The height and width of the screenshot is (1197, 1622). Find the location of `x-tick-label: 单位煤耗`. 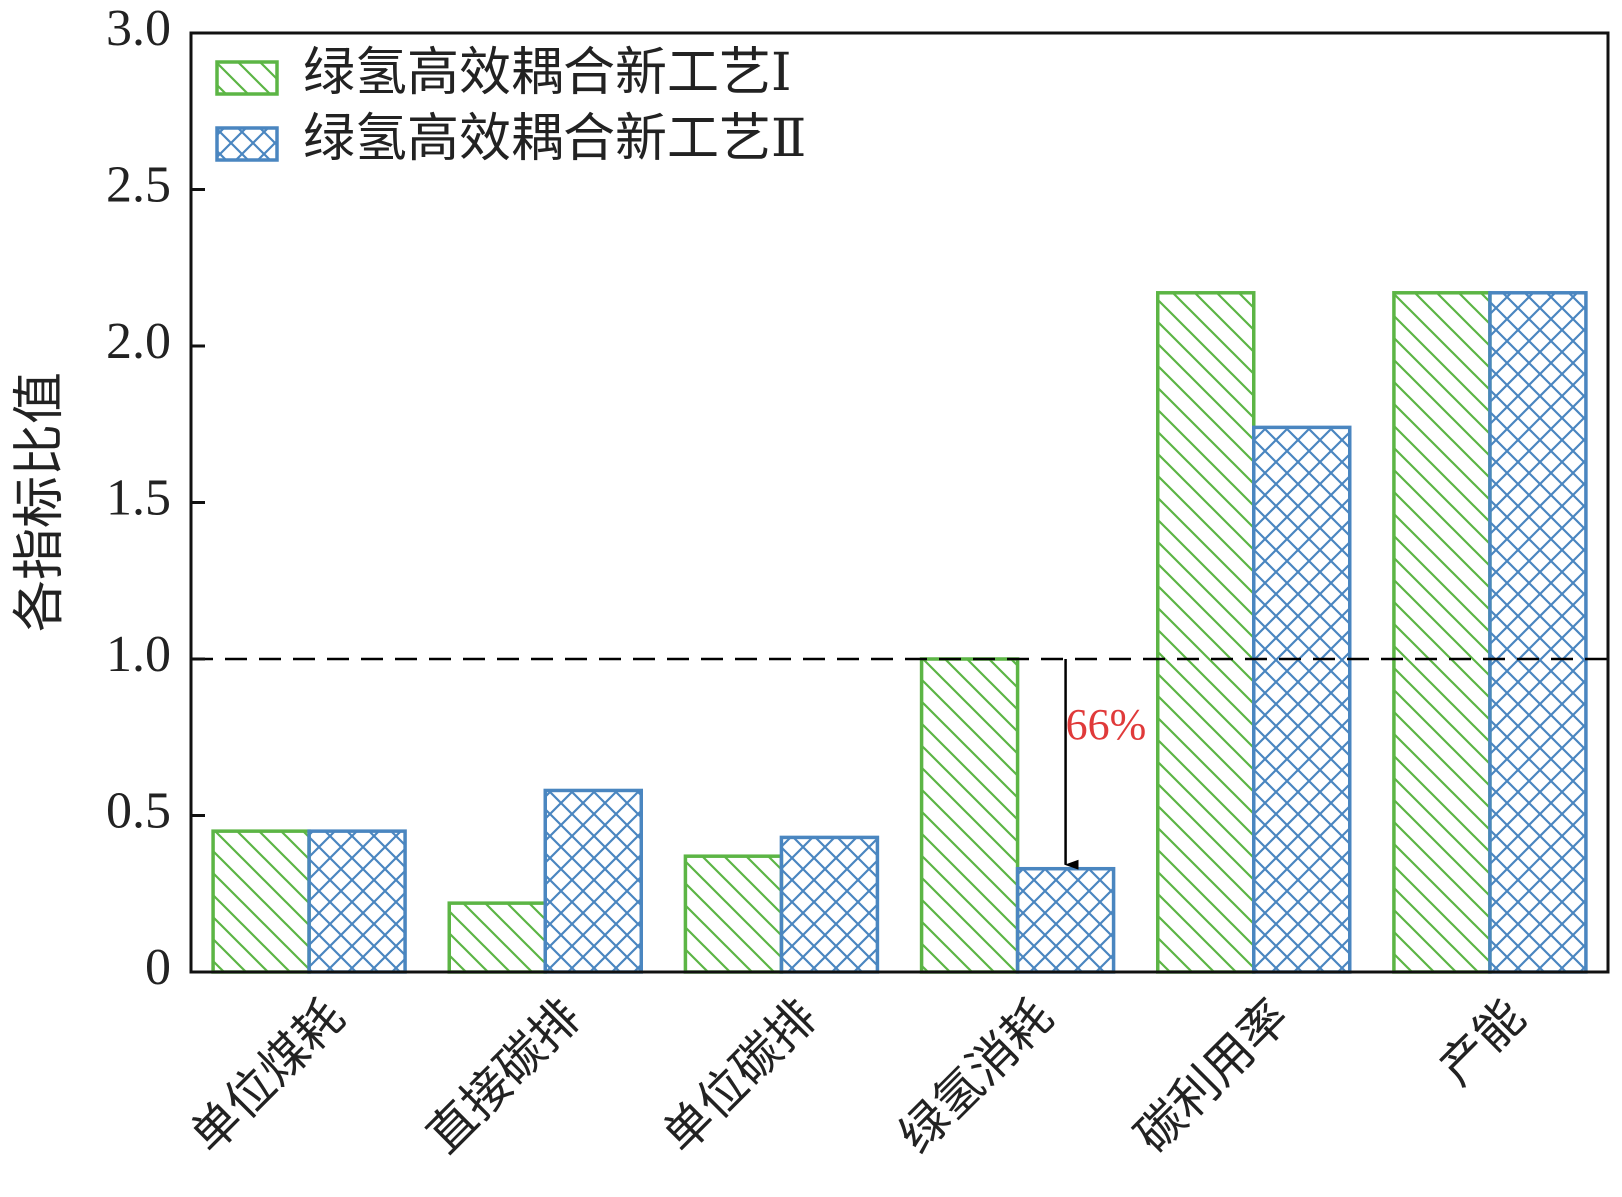

x-tick-label: 单位煤耗 is located at coordinates (267, 1076).